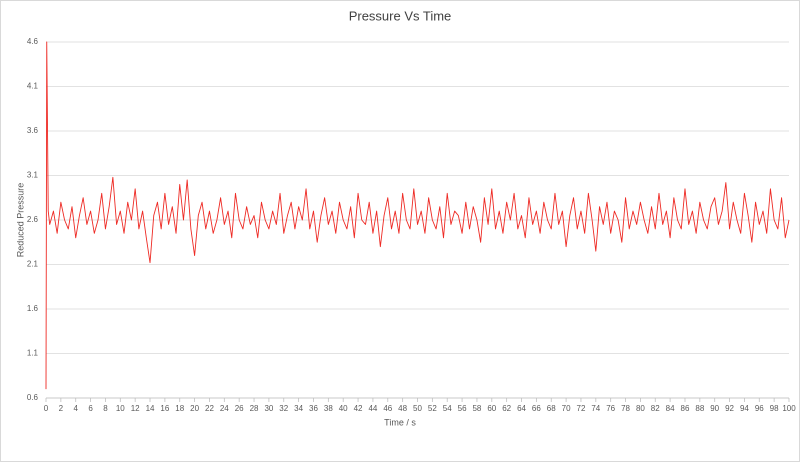 The width and height of the screenshot is (800, 462). What do you see at coordinates (610, 408) in the screenshot?
I see `x-tick-label: 76` at bounding box center [610, 408].